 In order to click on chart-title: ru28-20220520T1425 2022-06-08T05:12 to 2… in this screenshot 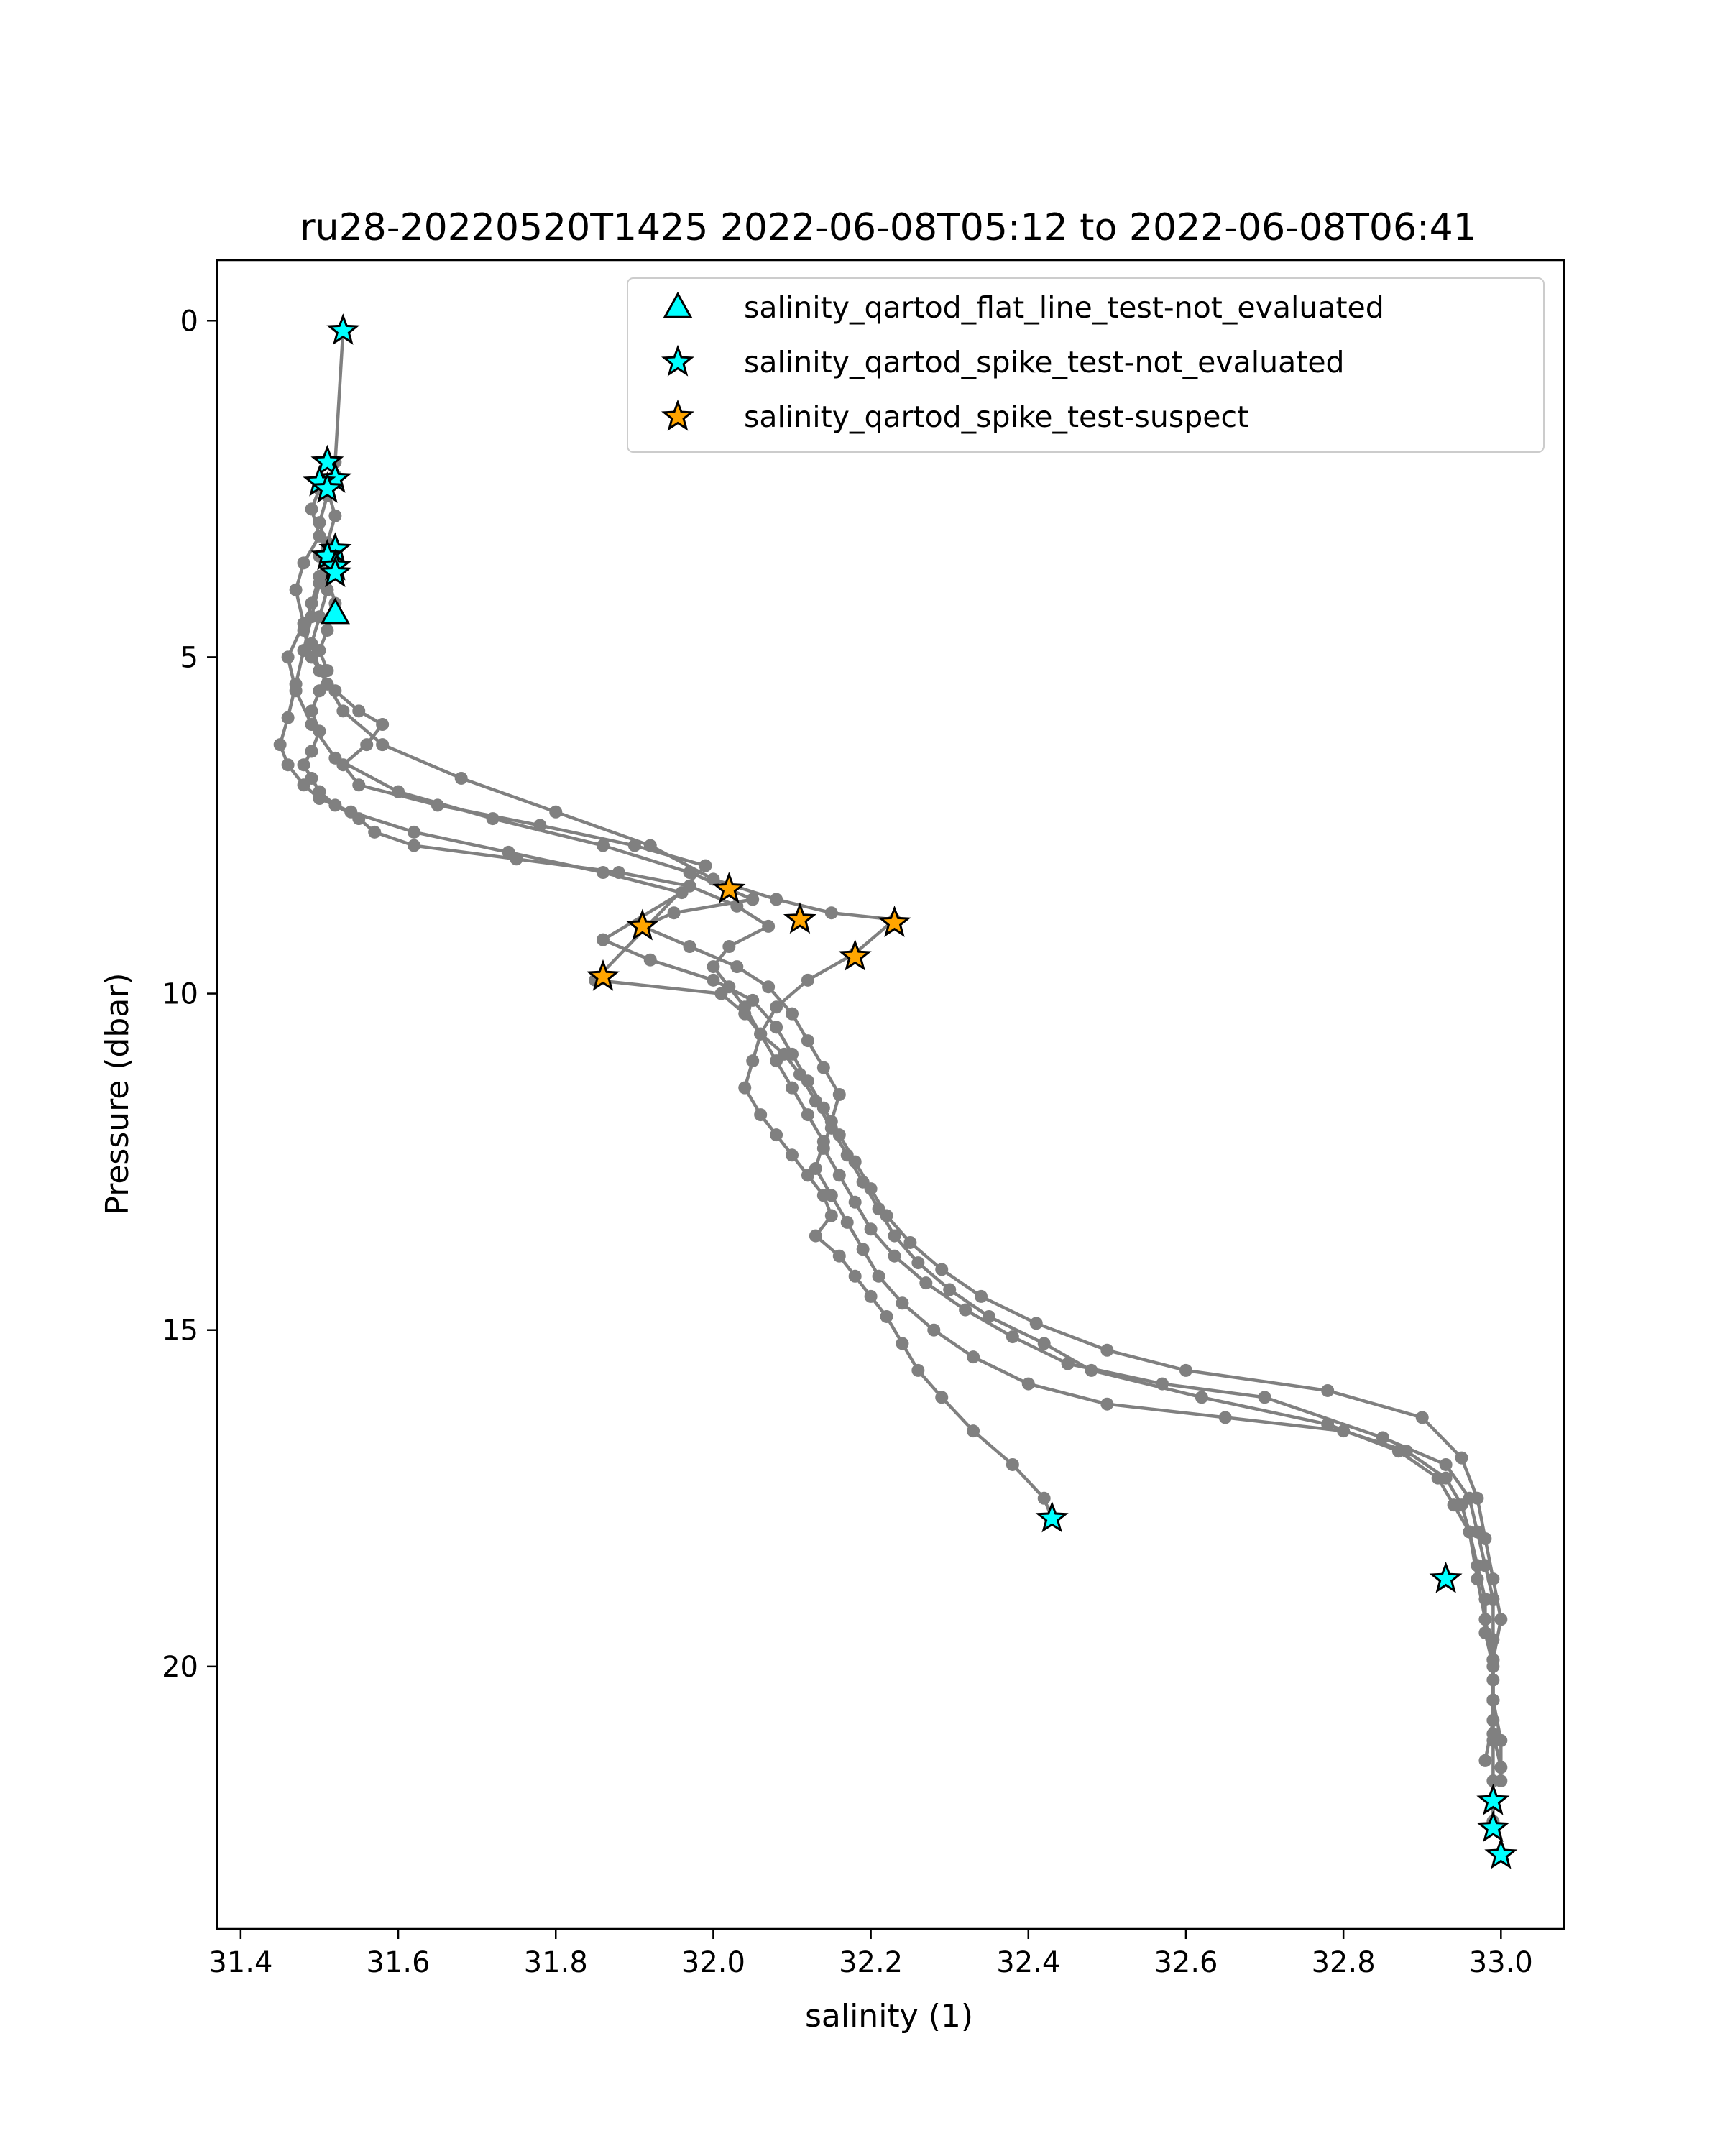, I will do `click(888, 228)`.